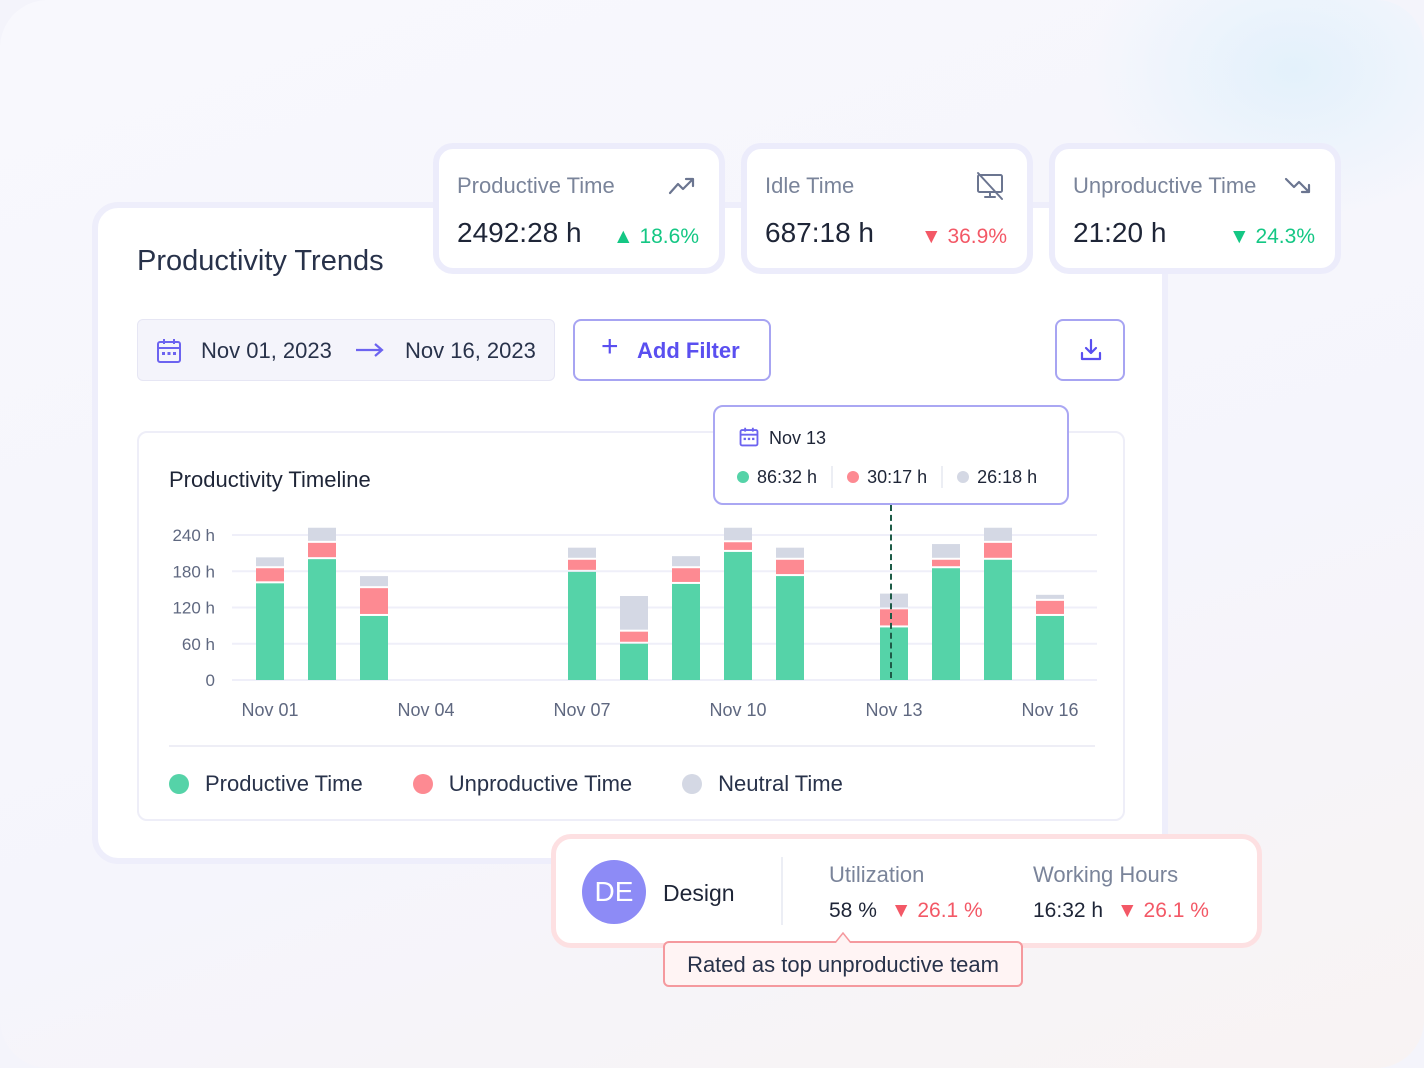 This screenshot has width=1424, height=1068. What do you see at coordinates (891, 455) in the screenshot?
I see `chart-tooltip: Nov 13 86:32 h 30:17 h 26:18 h` at bounding box center [891, 455].